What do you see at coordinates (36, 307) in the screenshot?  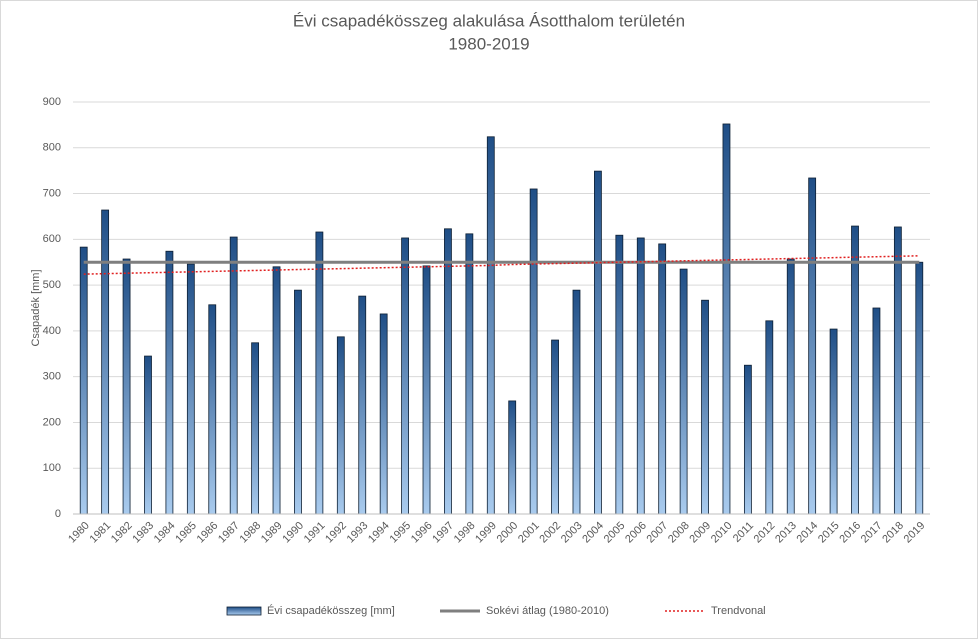 I see `y-axis-label: Csapadék [mm]` at bounding box center [36, 307].